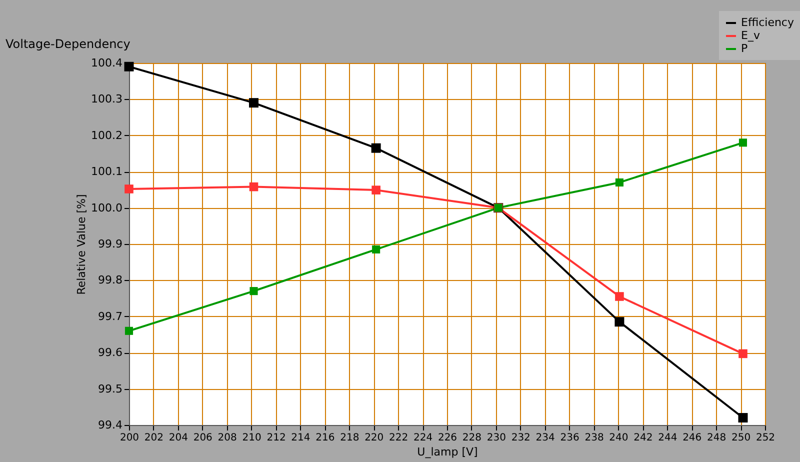  I want to click on x-tick-label: 240, so click(618, 438).